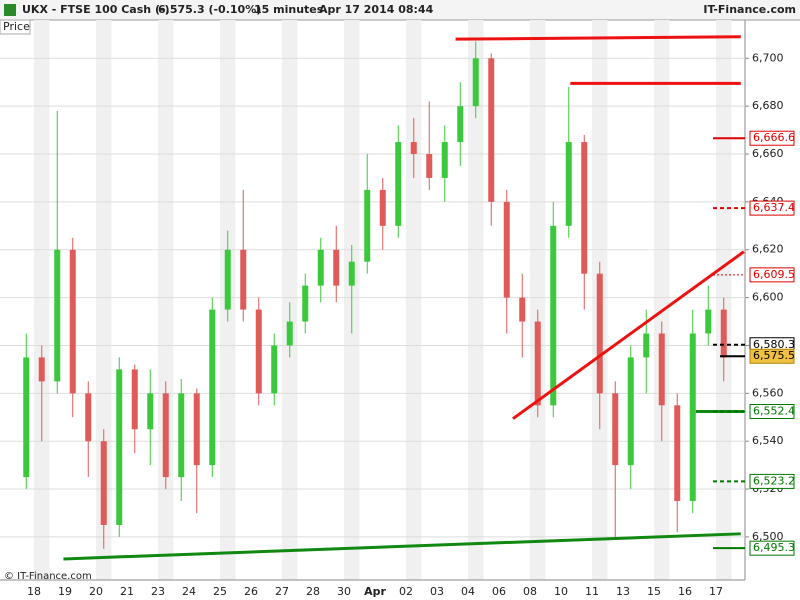  I want to click on y-tick-label: 6,660, so click(768, 153).